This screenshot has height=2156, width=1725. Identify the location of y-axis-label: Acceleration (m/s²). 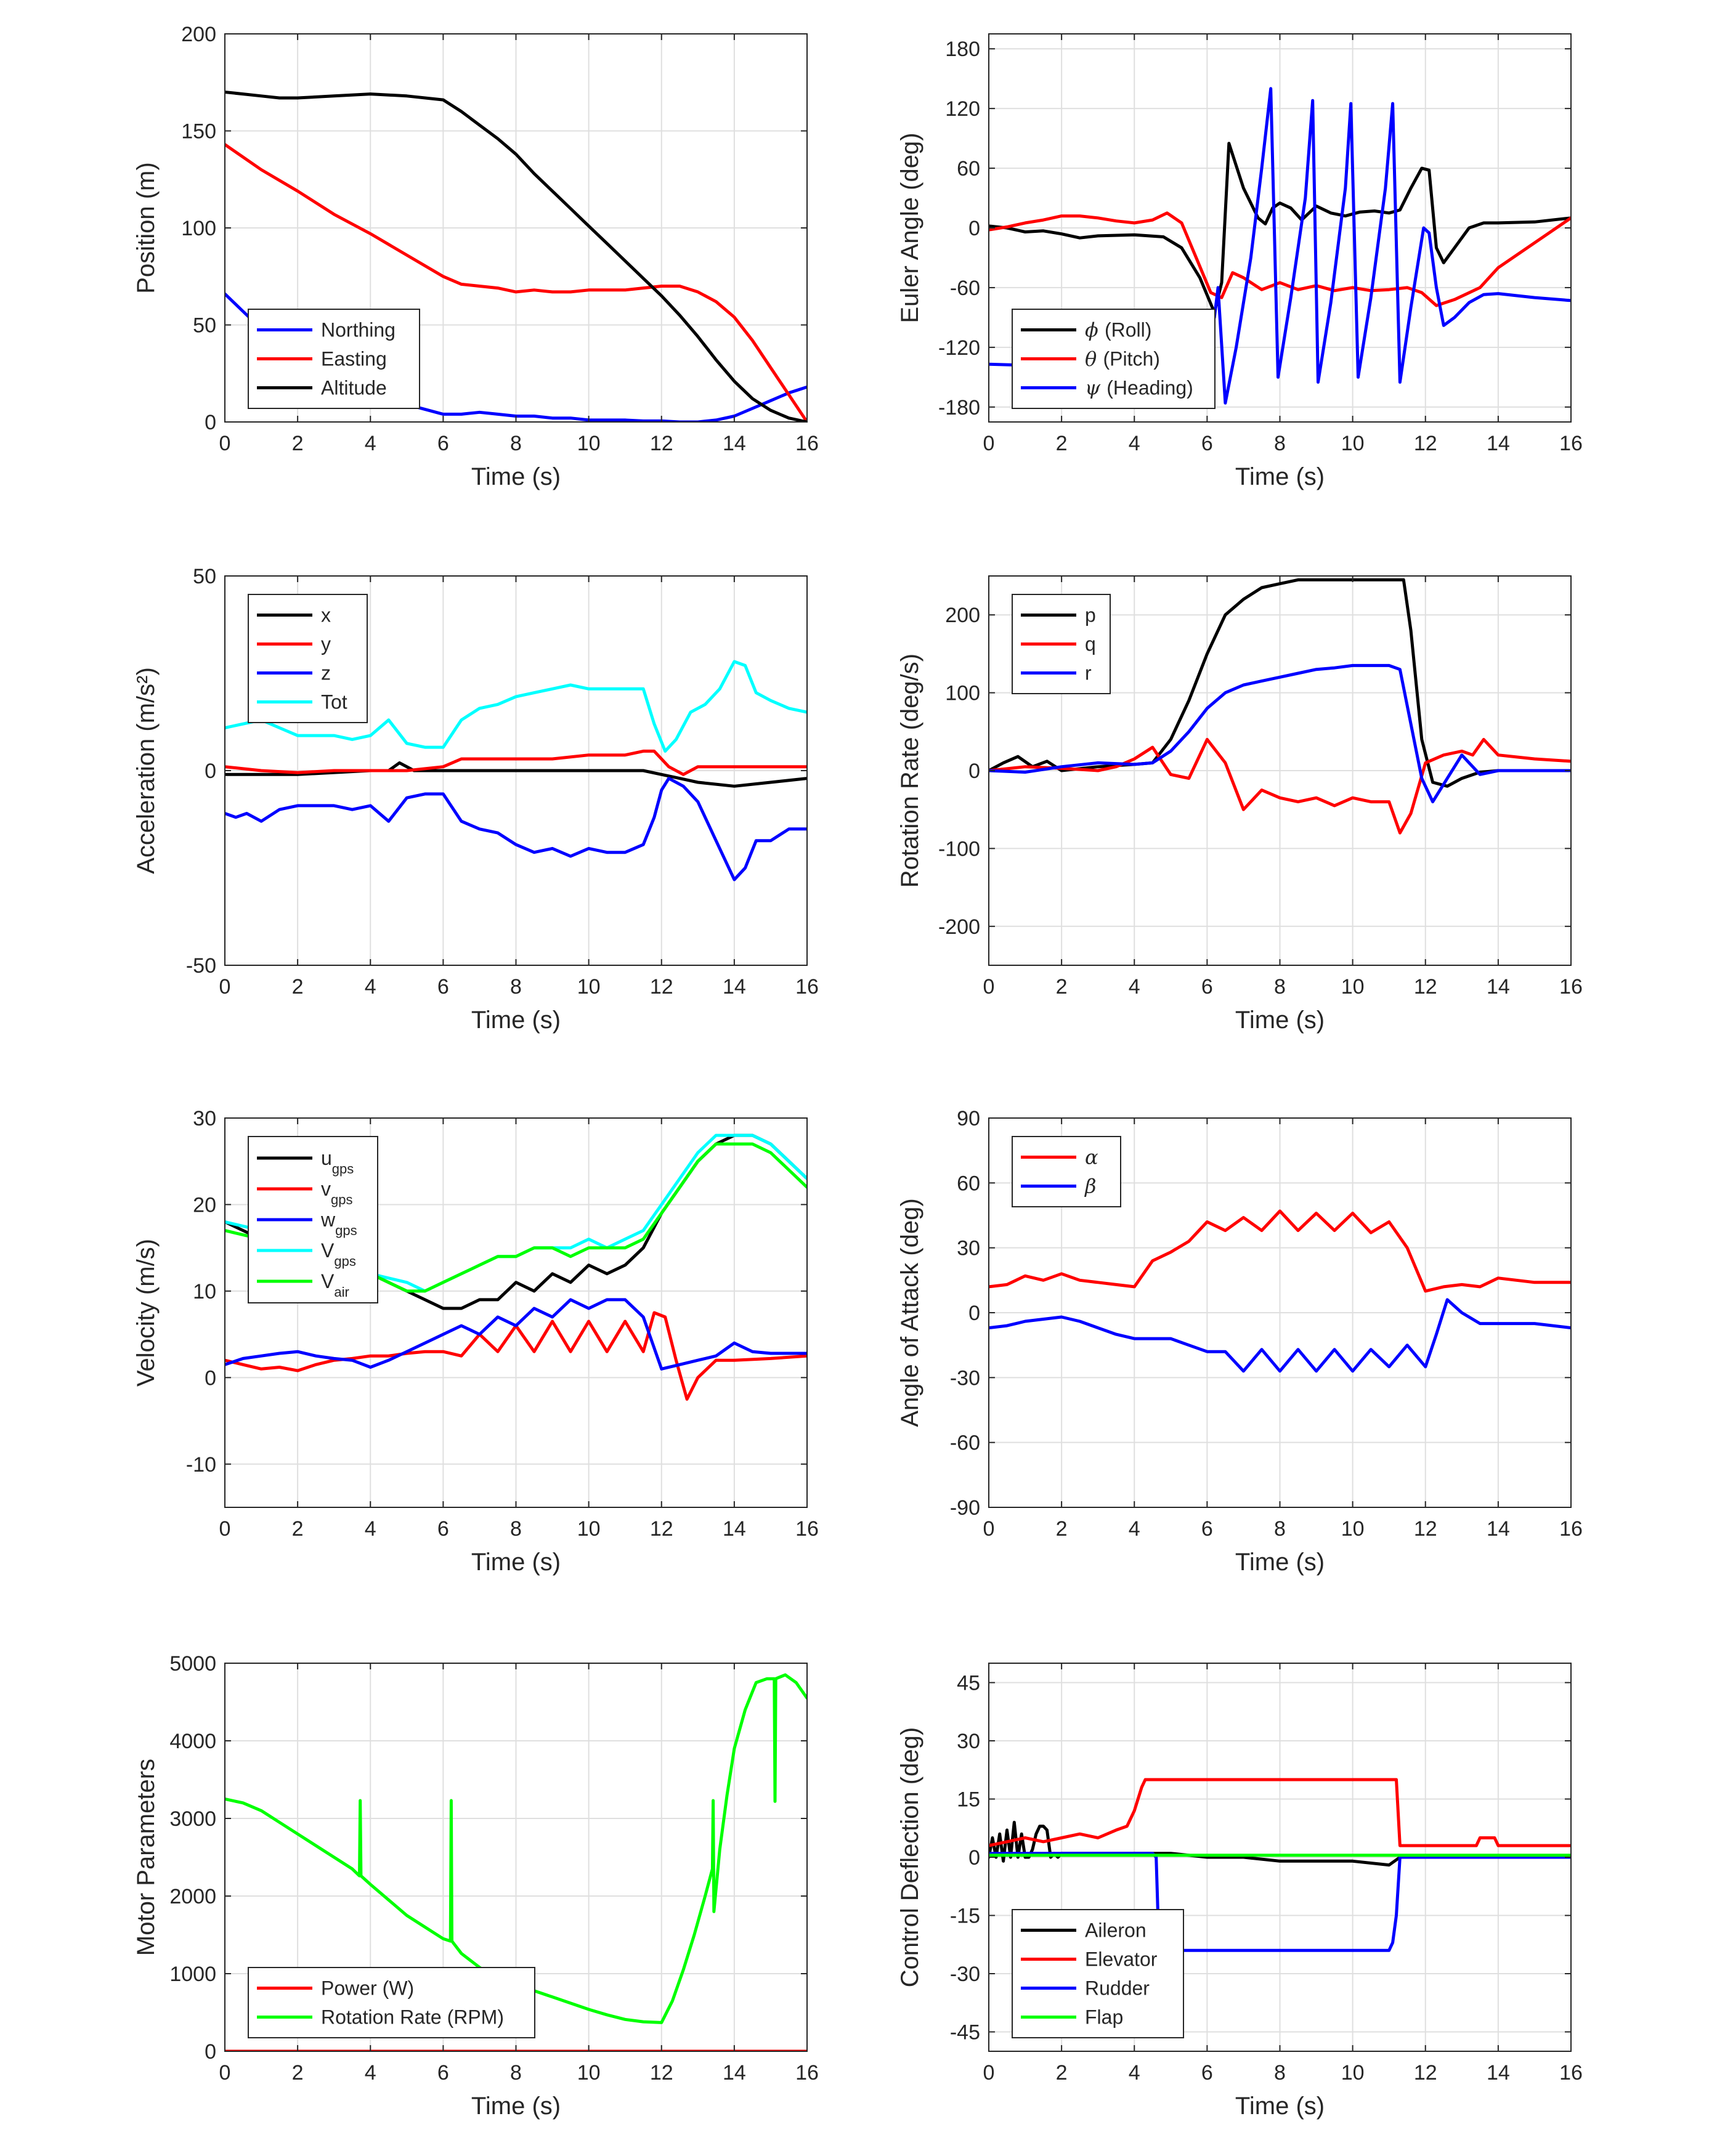
(146, 770).